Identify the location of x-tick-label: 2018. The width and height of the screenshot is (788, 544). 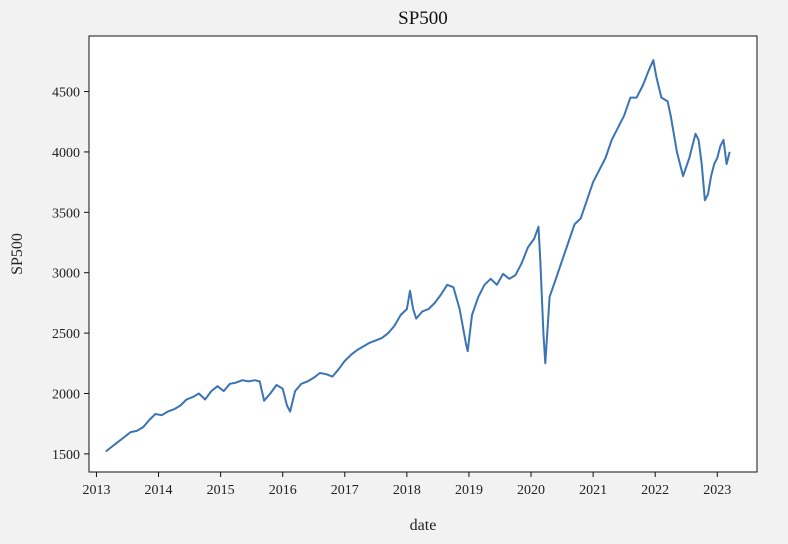
(407, 490).